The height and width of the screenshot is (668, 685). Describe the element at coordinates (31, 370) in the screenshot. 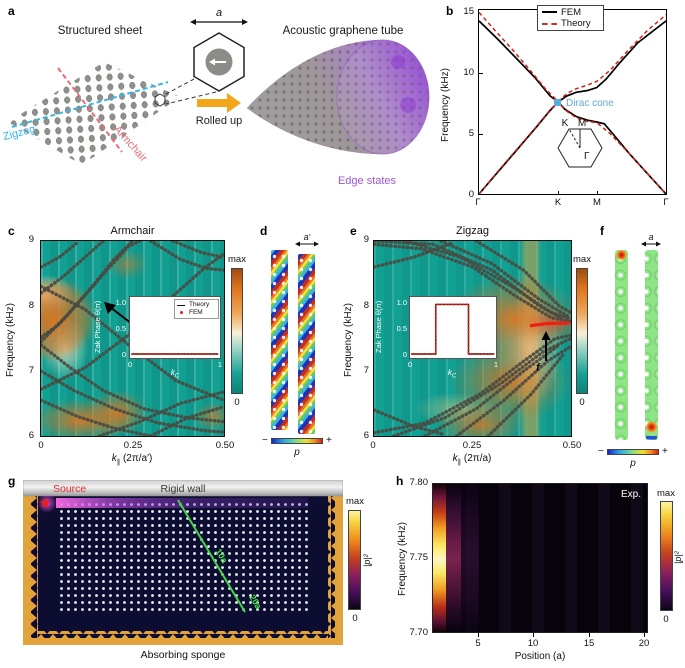

I see `c-ytick-7: 7` at that location.